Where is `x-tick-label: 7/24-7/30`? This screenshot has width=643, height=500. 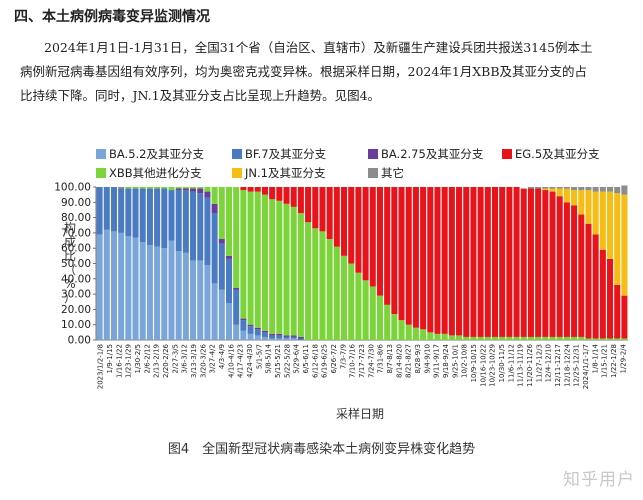 x-tick-label: 7/24-7/30 is located at coordinates (371, 361).